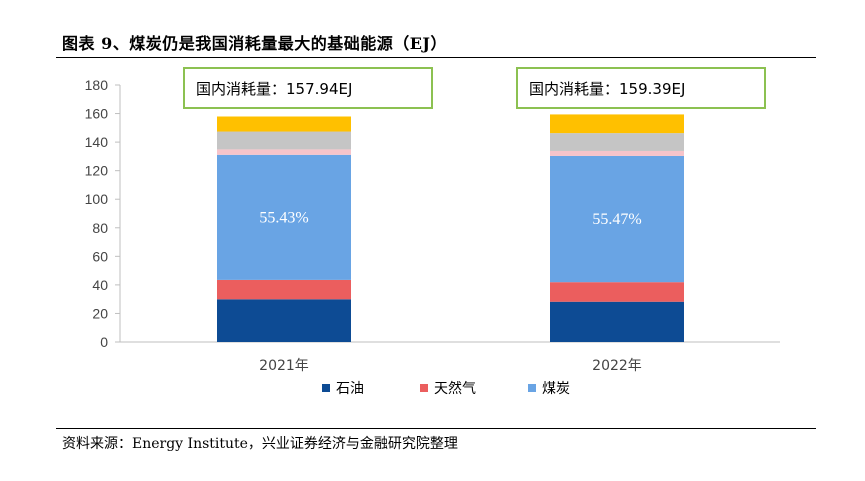 This screenshot has height=481, width=865. What do you see at coordinates (617, 366) in the screenshot?
I see `x-category-label: 2022年` at bounding box center [617, 366].